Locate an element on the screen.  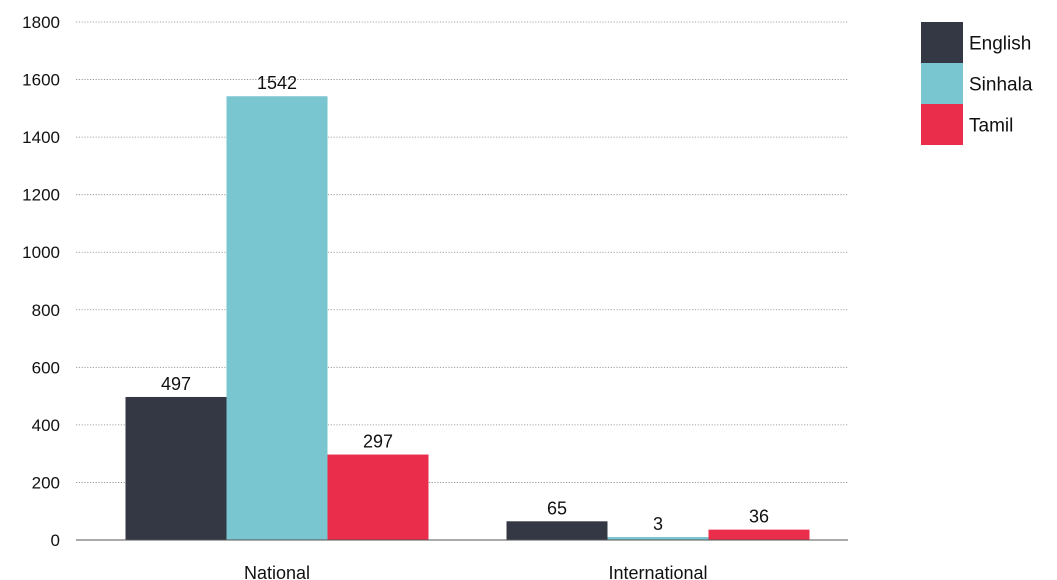
legend-label-english: English is located at coordinates (1000, 44).